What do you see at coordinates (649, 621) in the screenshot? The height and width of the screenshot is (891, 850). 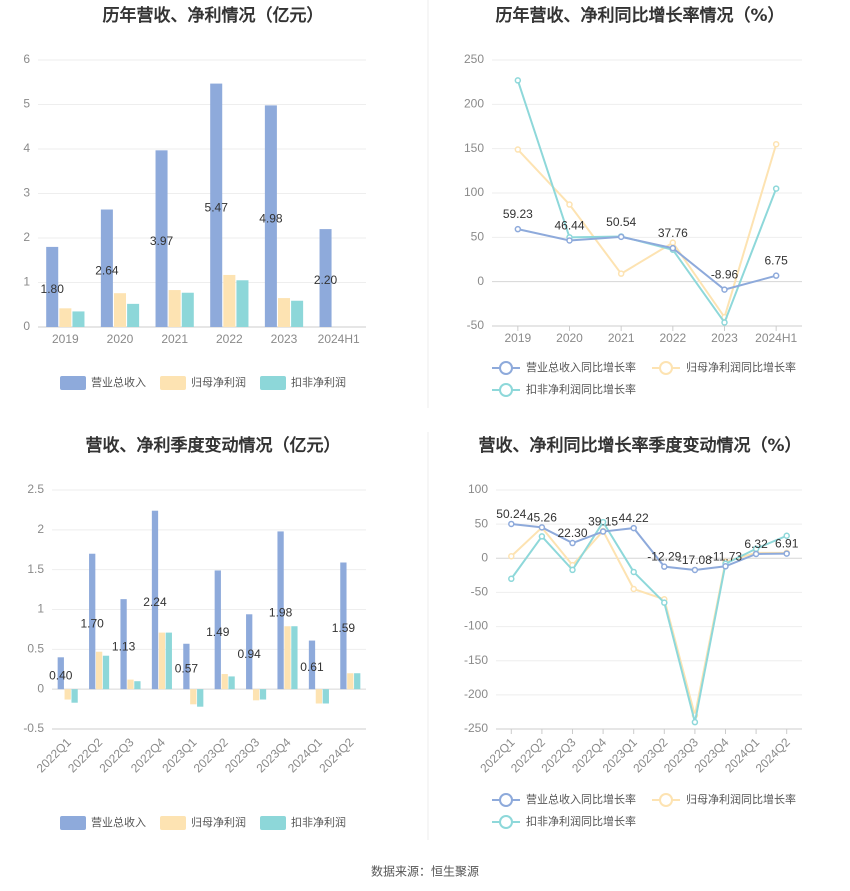 I see `series-line-deducted` at bounding box center [649, 621].